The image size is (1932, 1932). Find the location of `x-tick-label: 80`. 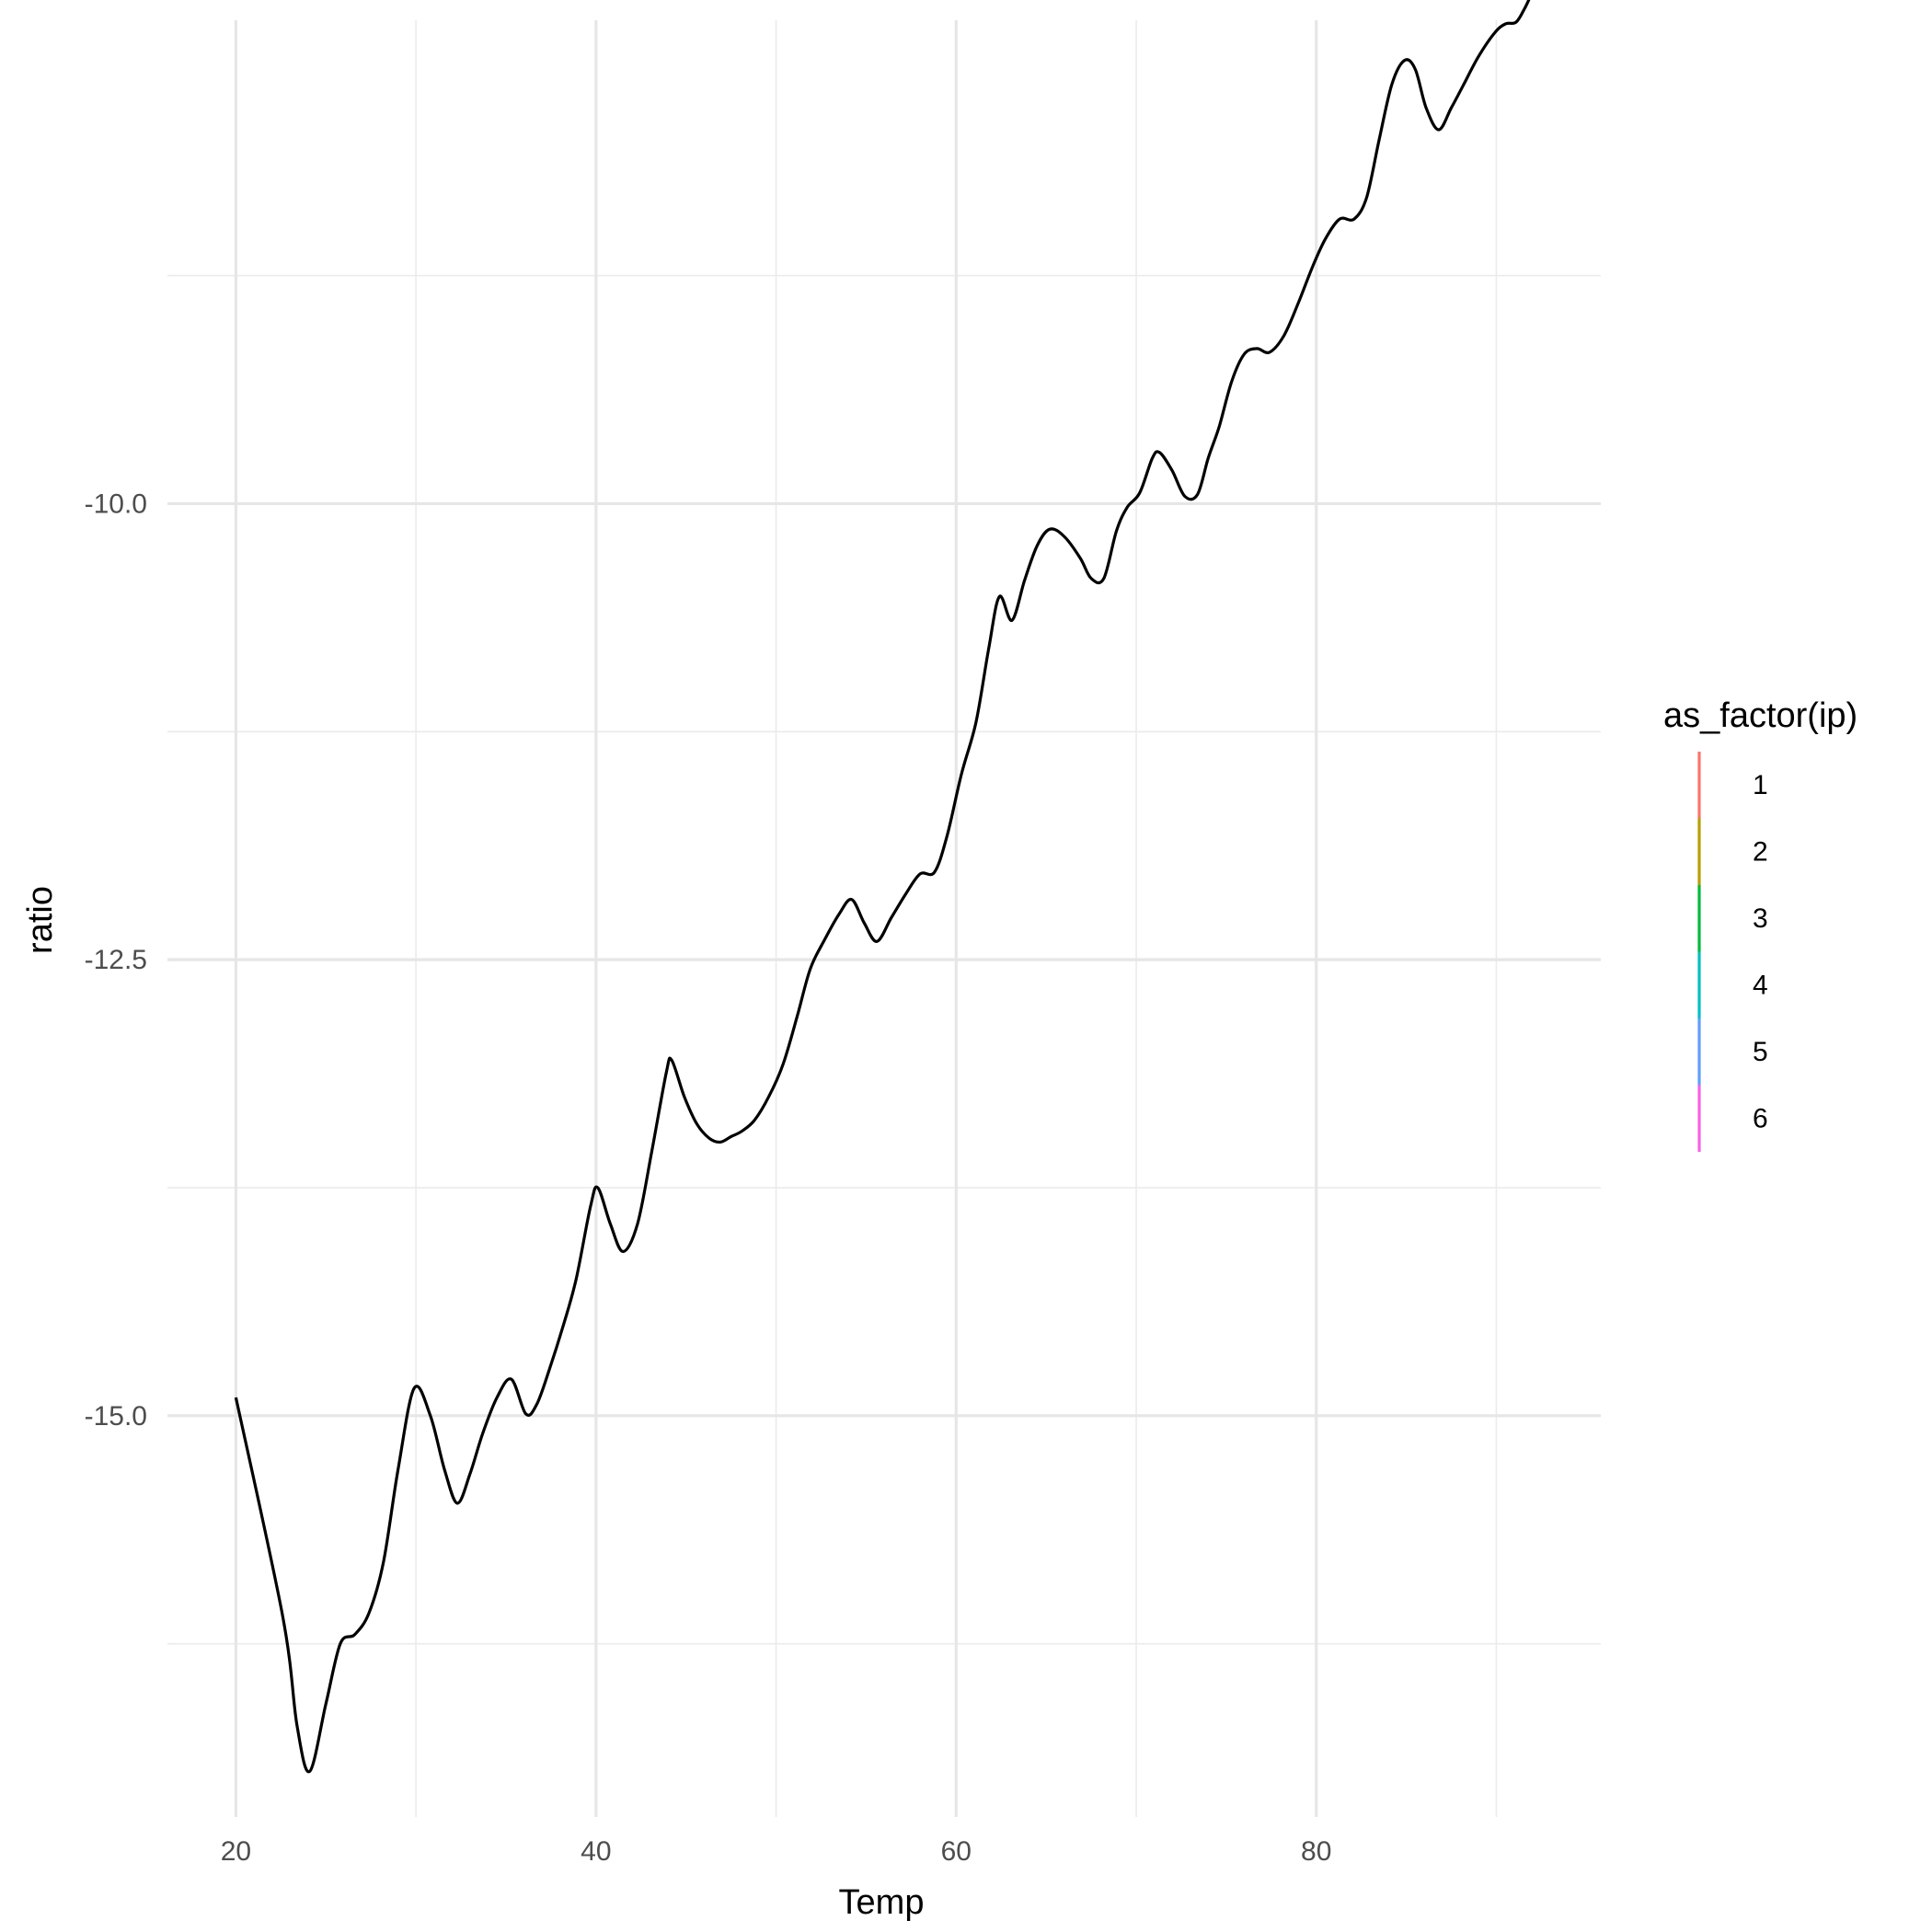

x-tick-label: 80 is located at coordinates (1316, 1851).